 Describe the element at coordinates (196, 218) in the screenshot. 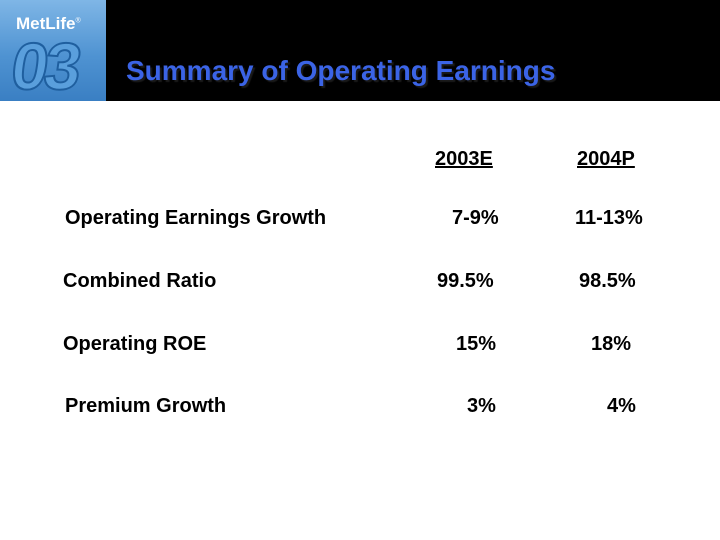

I see `row-label-operating-earnings-growth: Operating Earnings Growth` at that location.